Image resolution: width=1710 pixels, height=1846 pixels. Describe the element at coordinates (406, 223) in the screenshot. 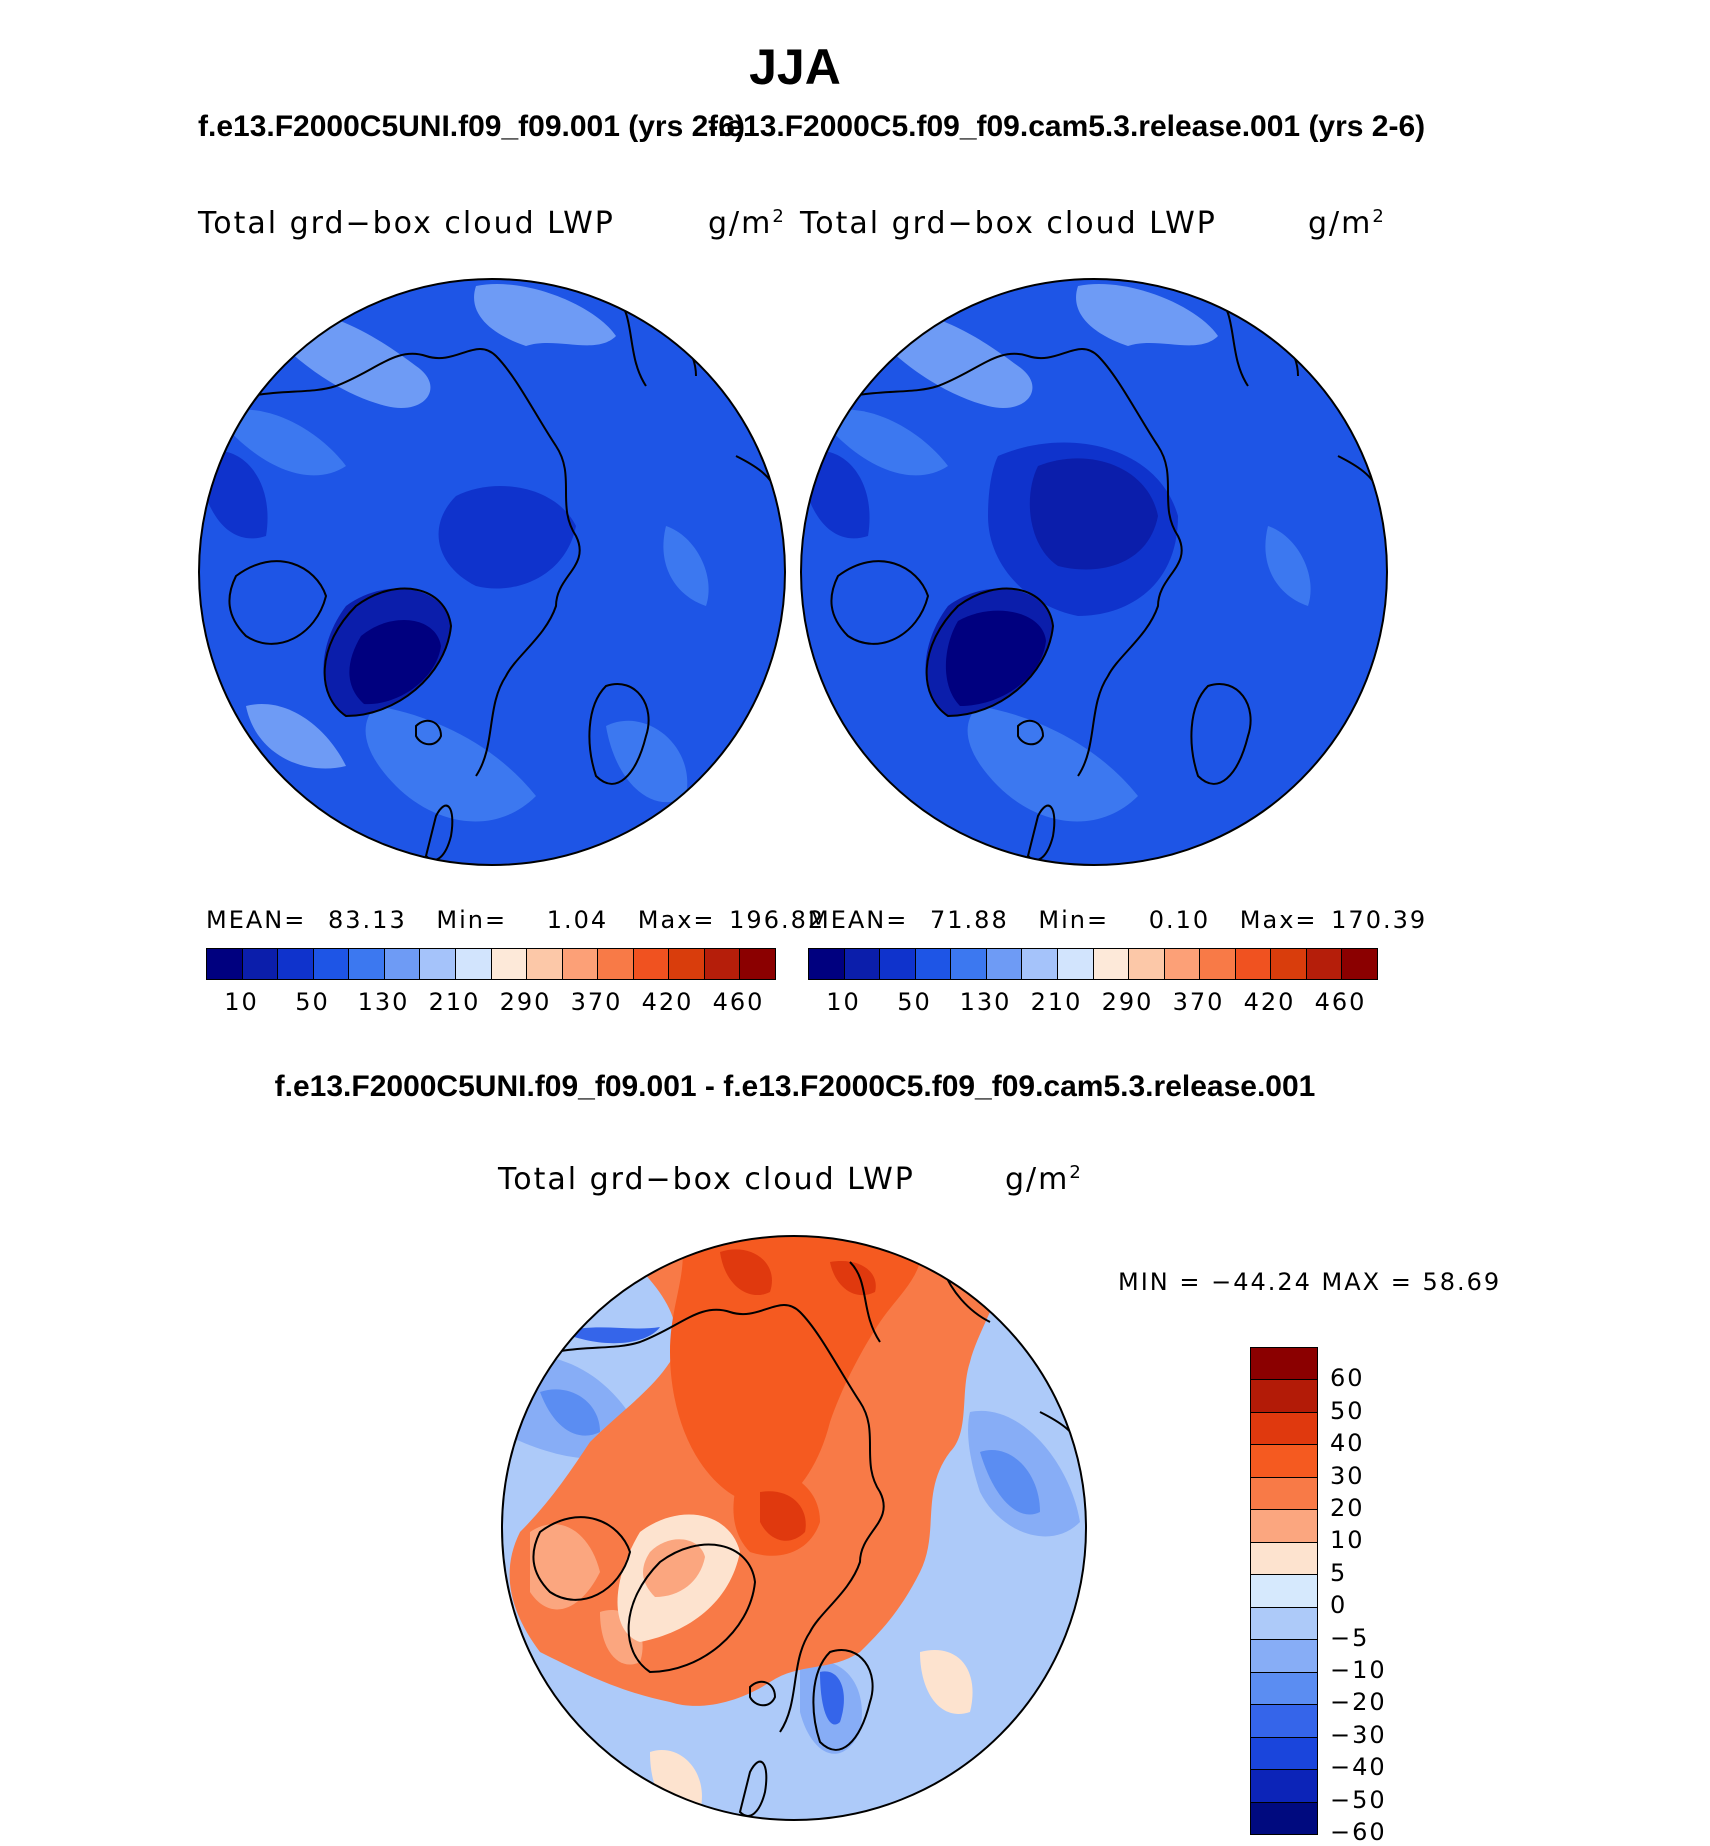

I see `panel1-variable-title: Total grd−box cloud LWP` at that location.